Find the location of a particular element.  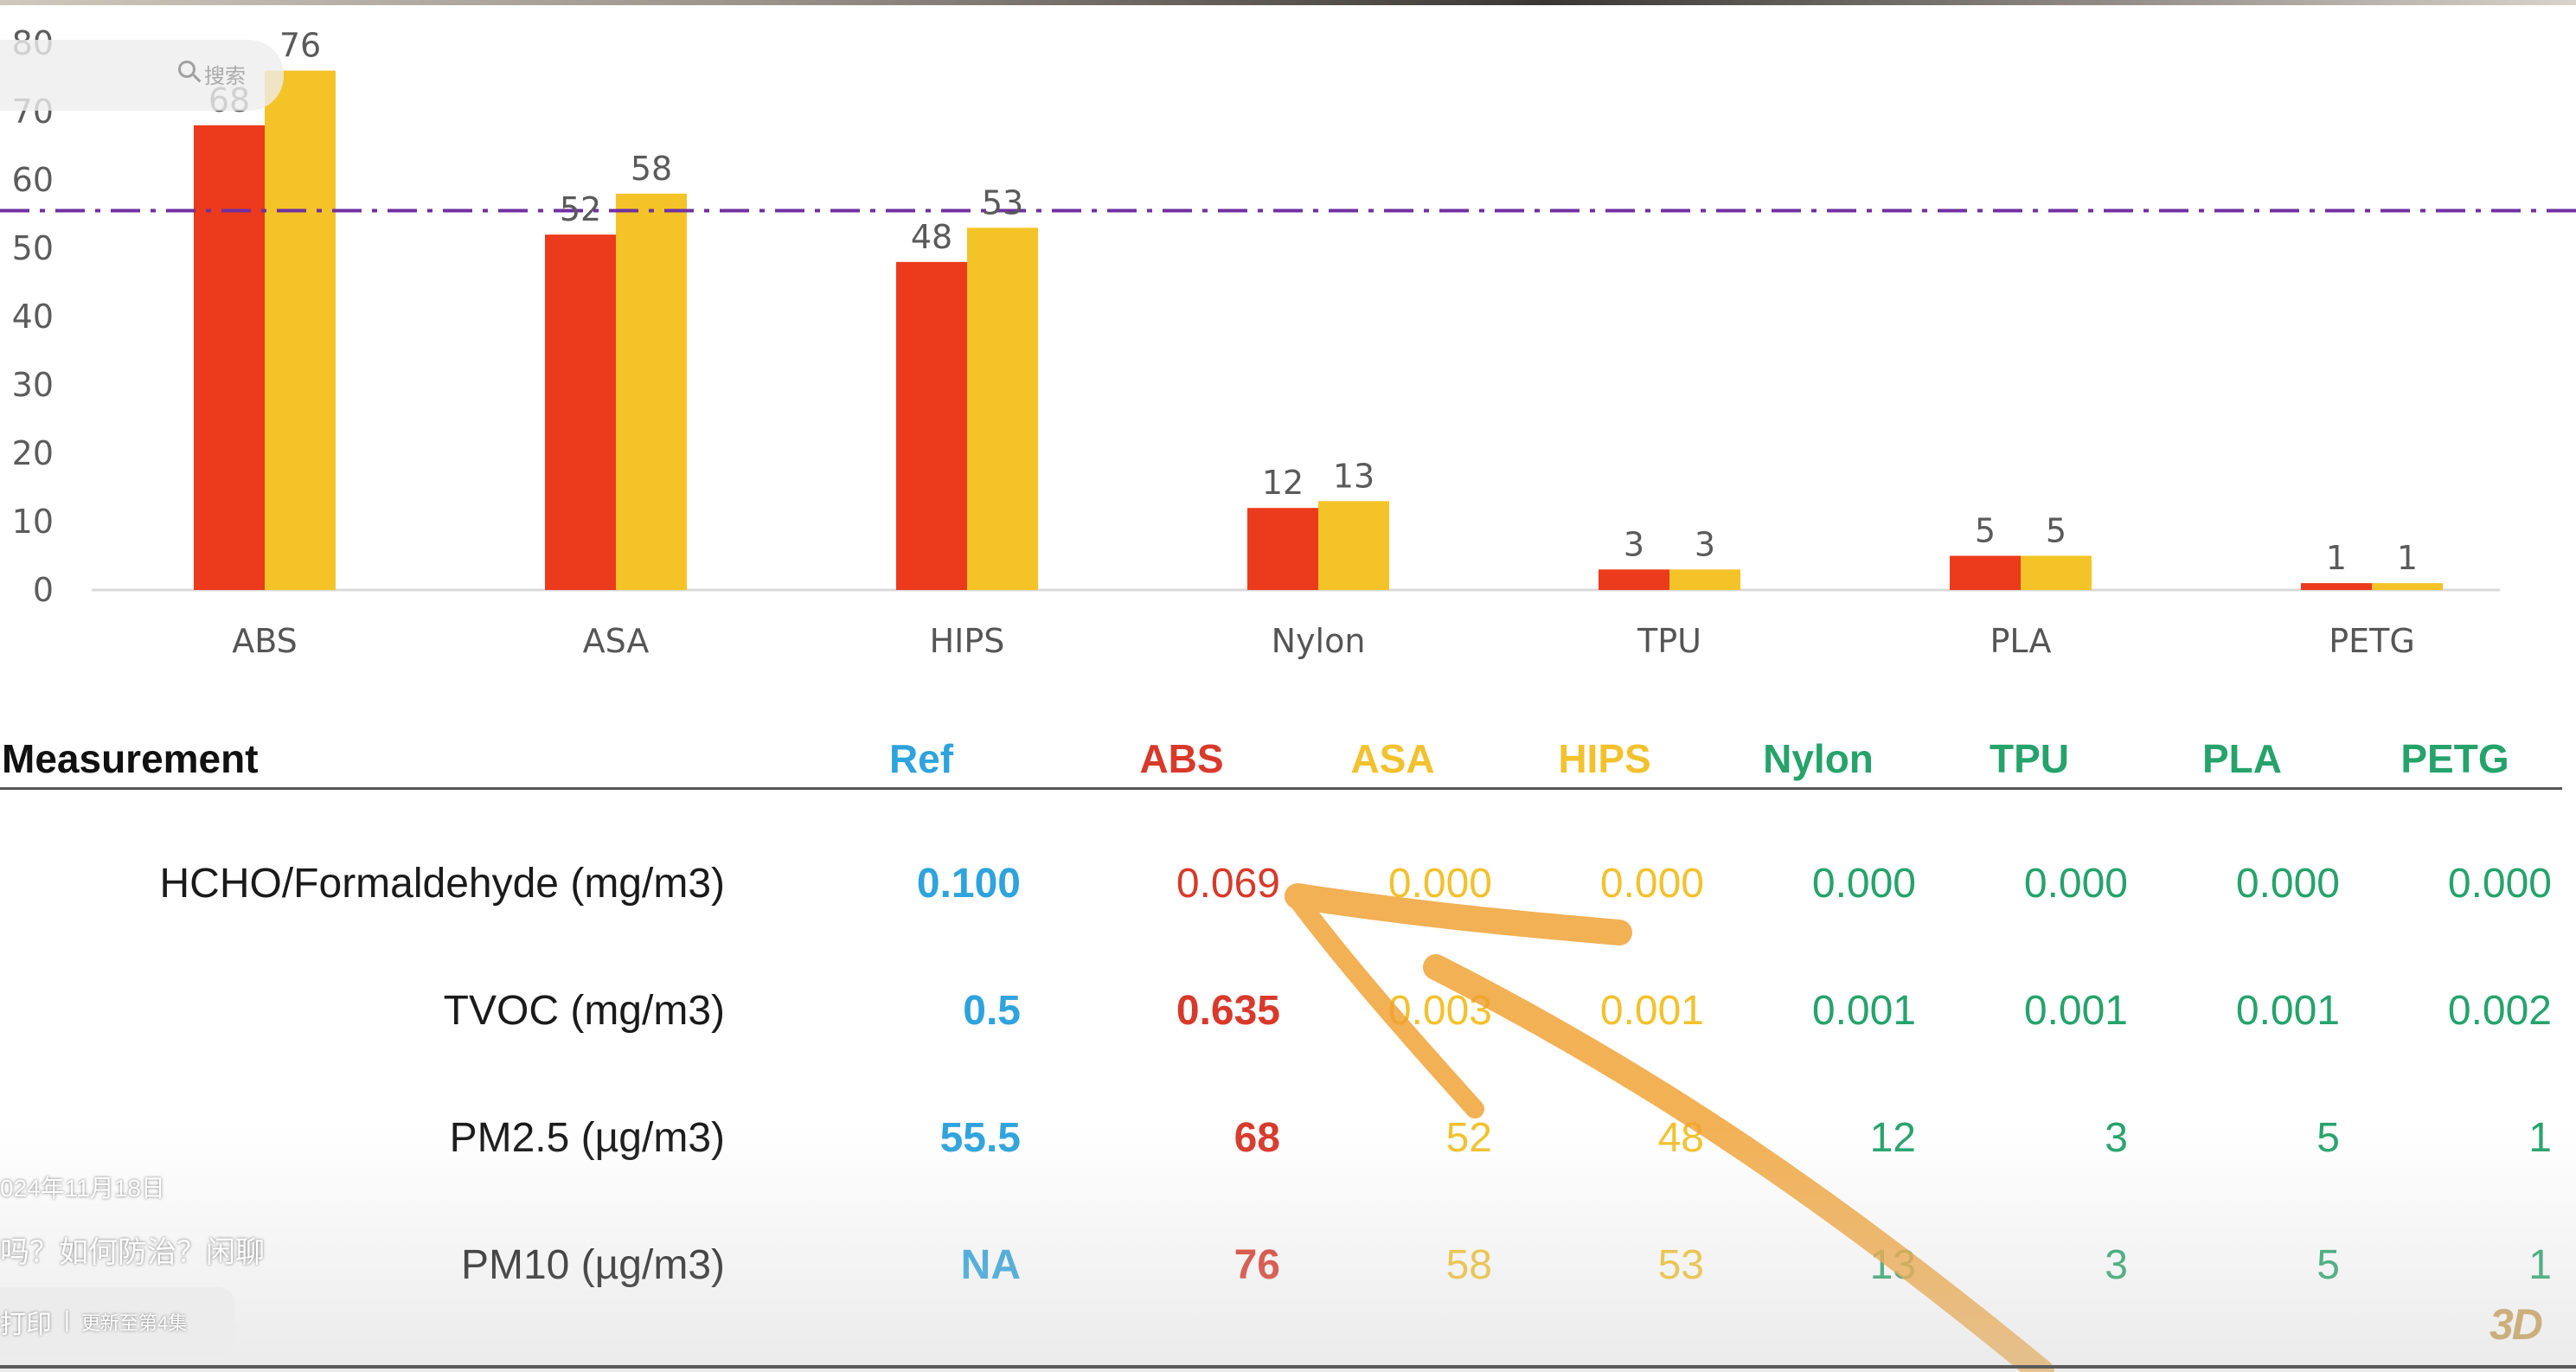

cell-ref-row1: 0.5 is located at coordinates (992, 1011).